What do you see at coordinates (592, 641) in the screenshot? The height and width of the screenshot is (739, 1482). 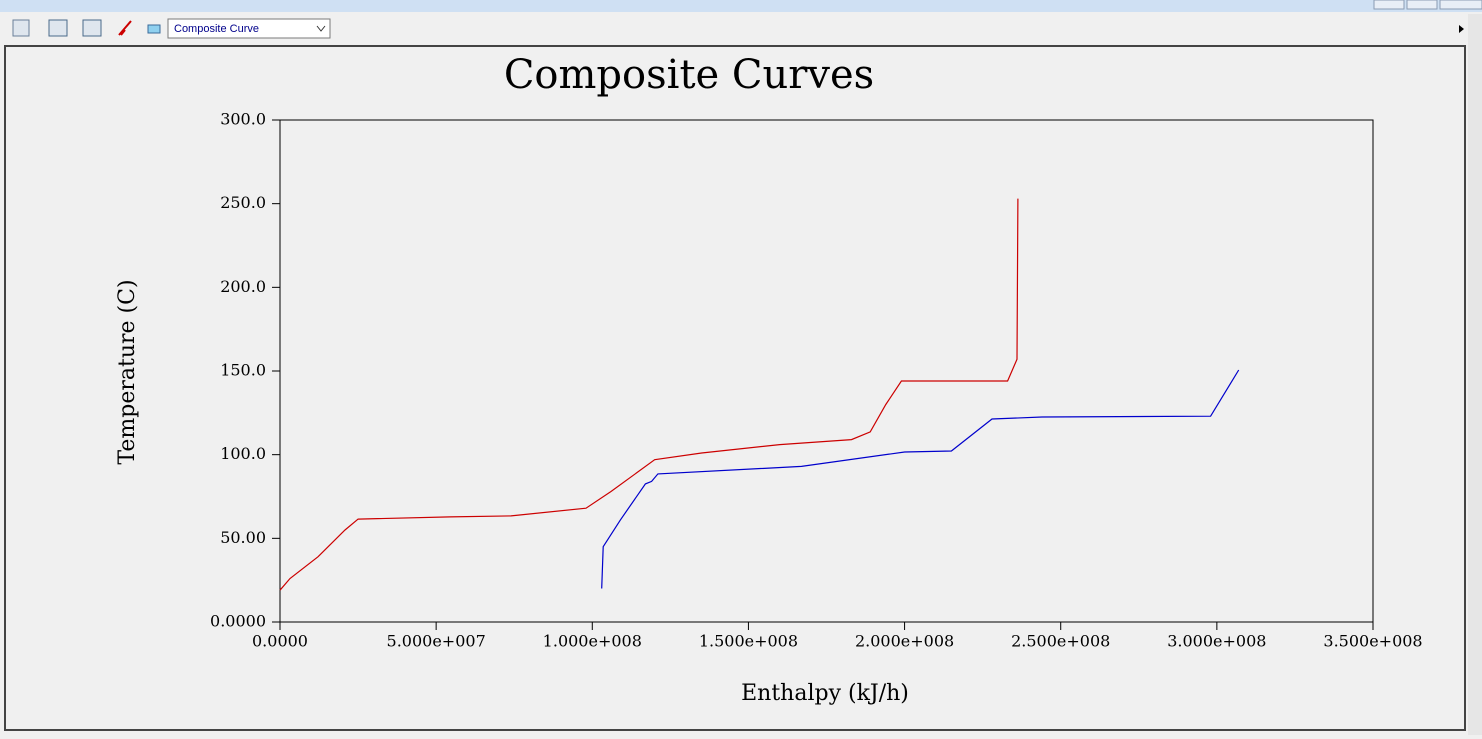 I see `x-tick-label: 1.000e+008` at bounding box center [592, 641].